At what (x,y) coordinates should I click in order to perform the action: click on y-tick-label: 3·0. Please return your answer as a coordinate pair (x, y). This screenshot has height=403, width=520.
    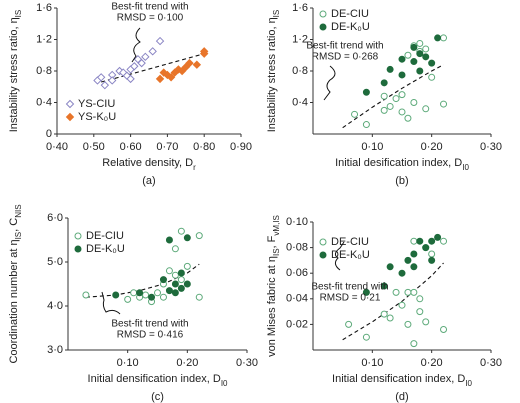
    Looking at the image, I should click on (55, 350).